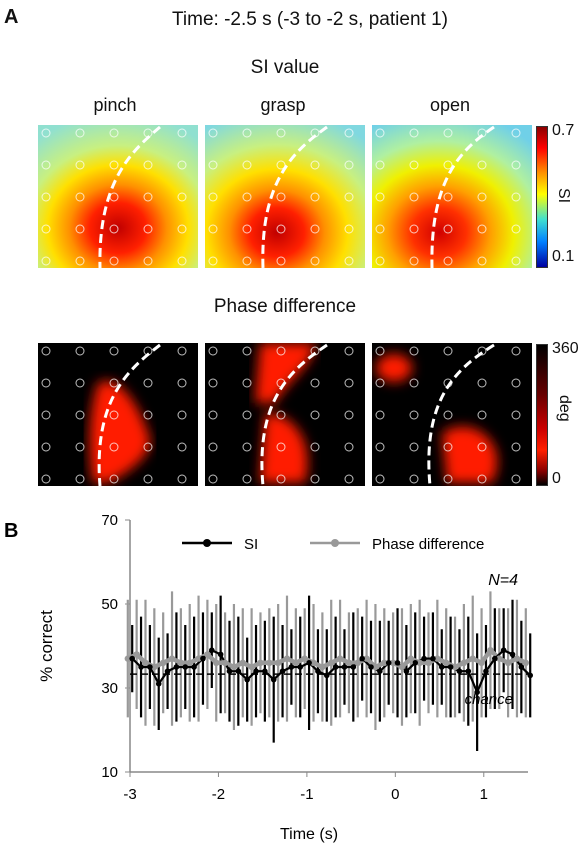 The height and width of the screenshot is (853, 578). What do you see at coordinates (563, 256) in the screenshot?
I see `si-colorbar-min-label: 0.1` at bounding box center [563, 256].